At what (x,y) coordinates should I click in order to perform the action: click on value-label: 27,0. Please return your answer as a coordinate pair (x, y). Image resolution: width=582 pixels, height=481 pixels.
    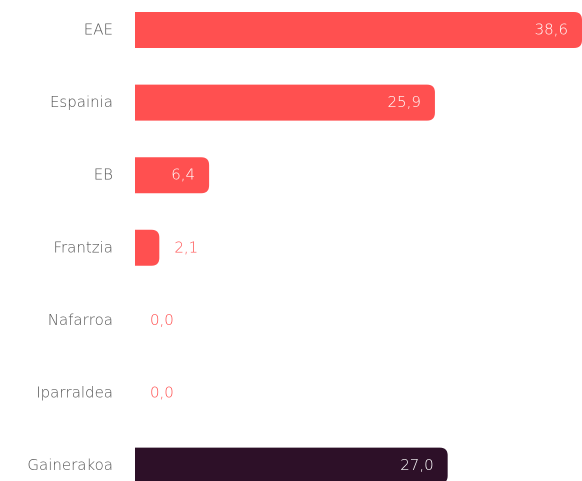
    Looking at the image, I should click on (416, 465).